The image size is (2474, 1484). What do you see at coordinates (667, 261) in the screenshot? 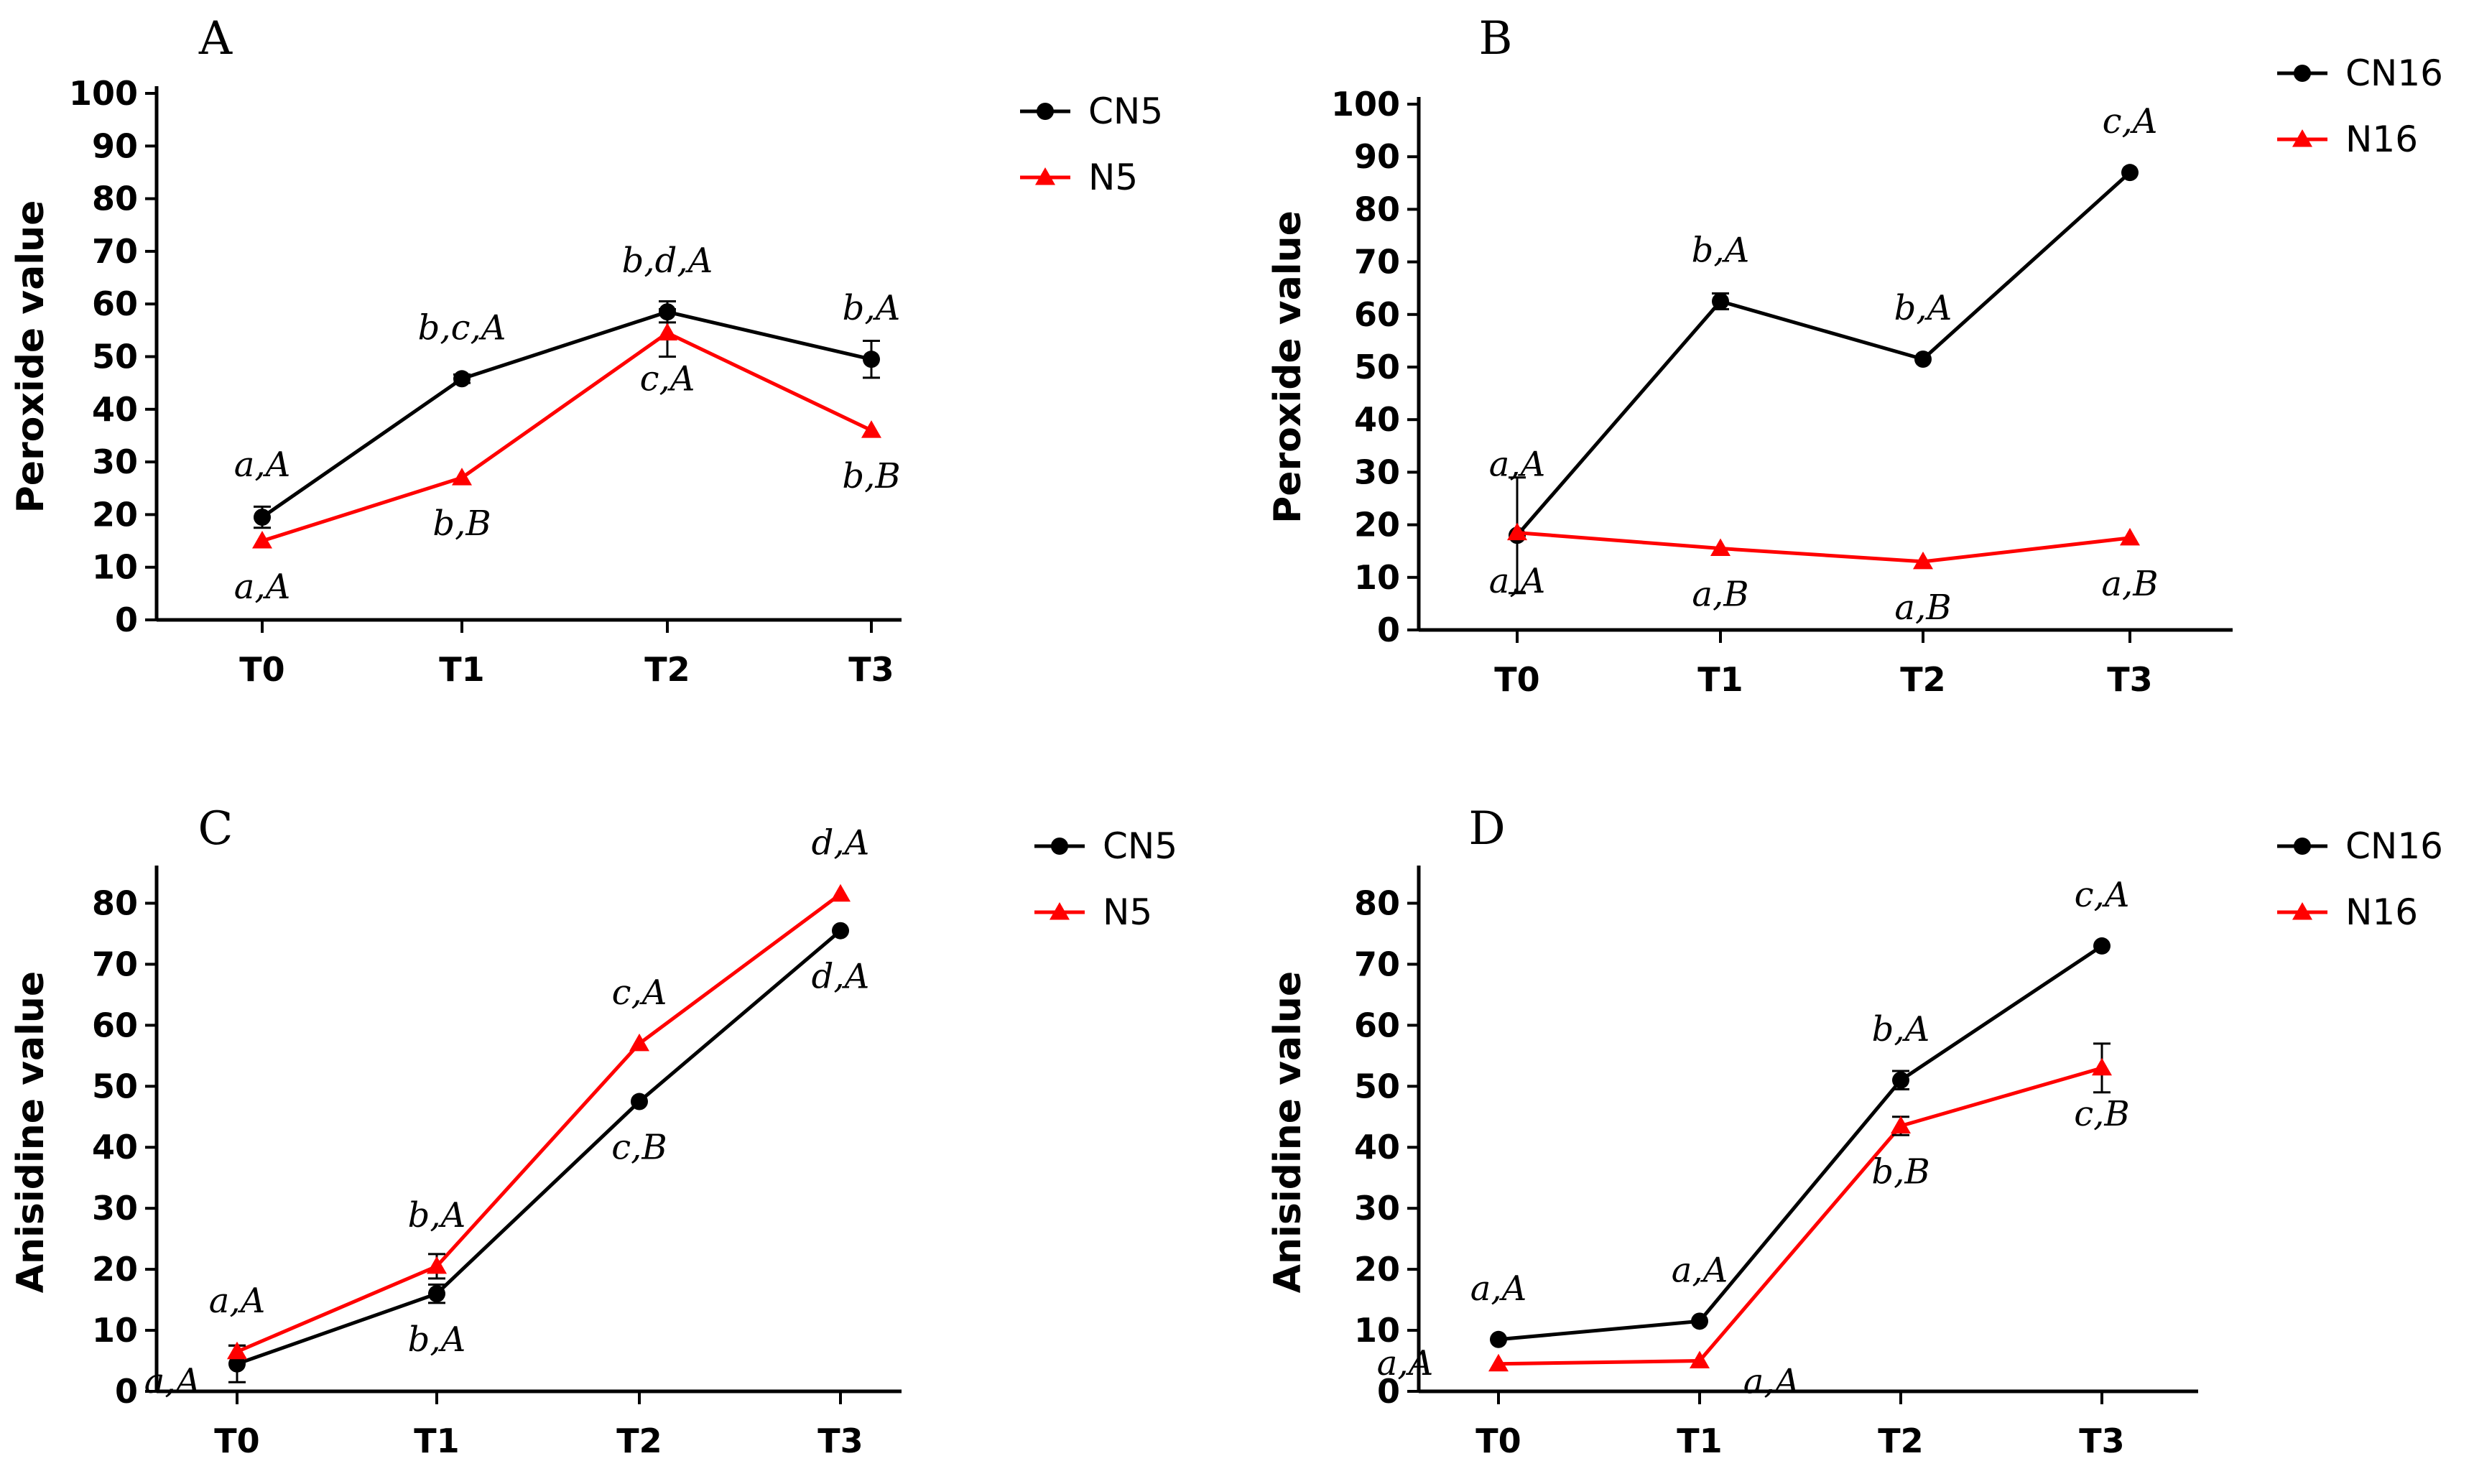
I see `significance-label: b,d,A` at bounding box center [667, 261].